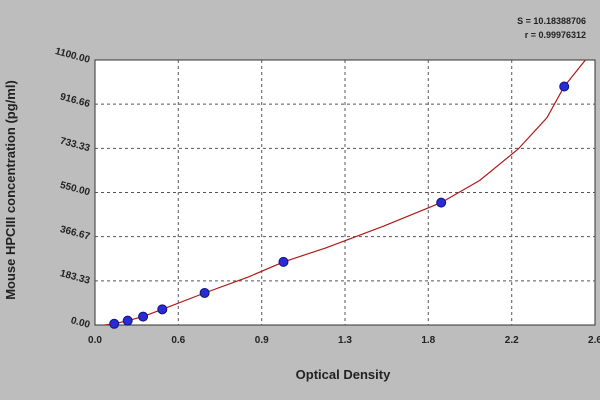  What do you see at coordinates (551, 21) in the screenshot?
I see `stats-s-value: S = 10.18388706` at bounding box center [551, 21].